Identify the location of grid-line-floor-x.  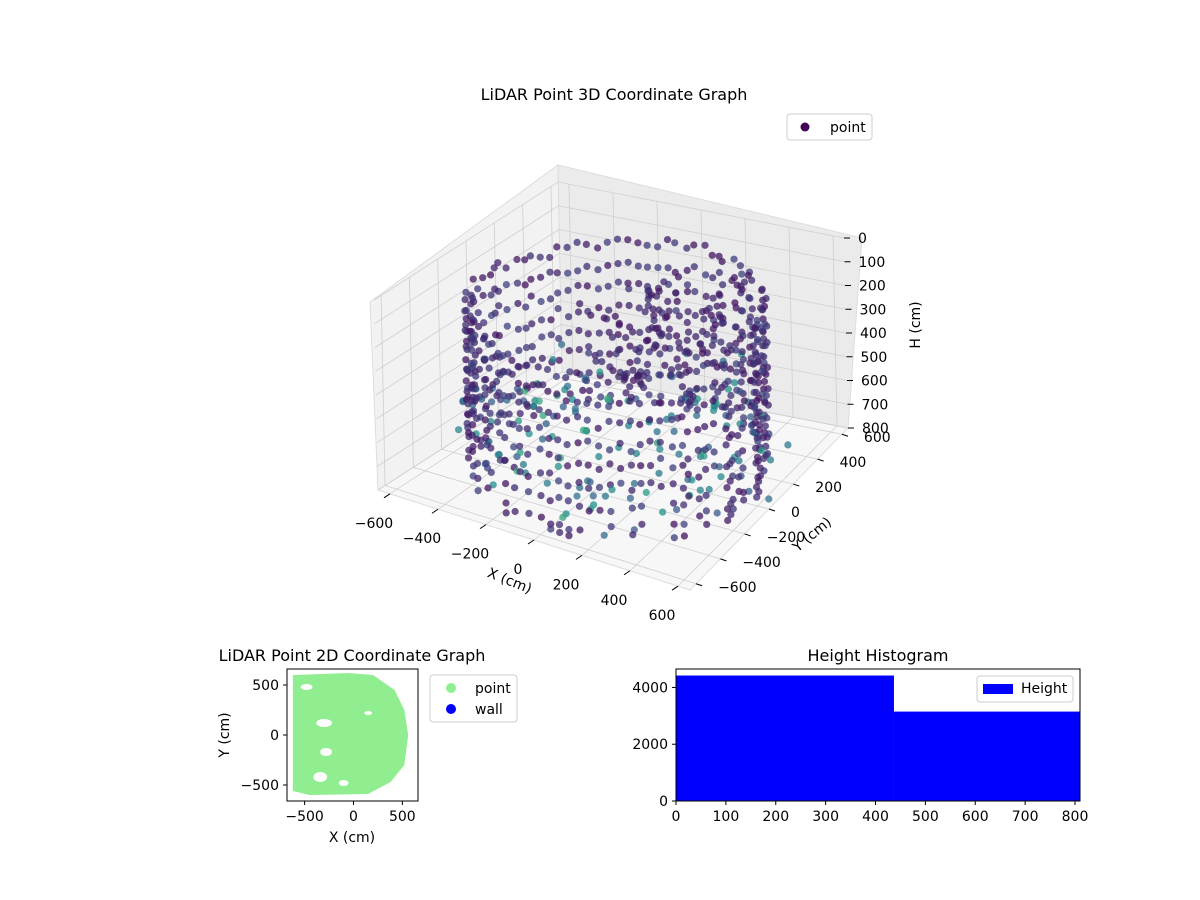
(481, 434).